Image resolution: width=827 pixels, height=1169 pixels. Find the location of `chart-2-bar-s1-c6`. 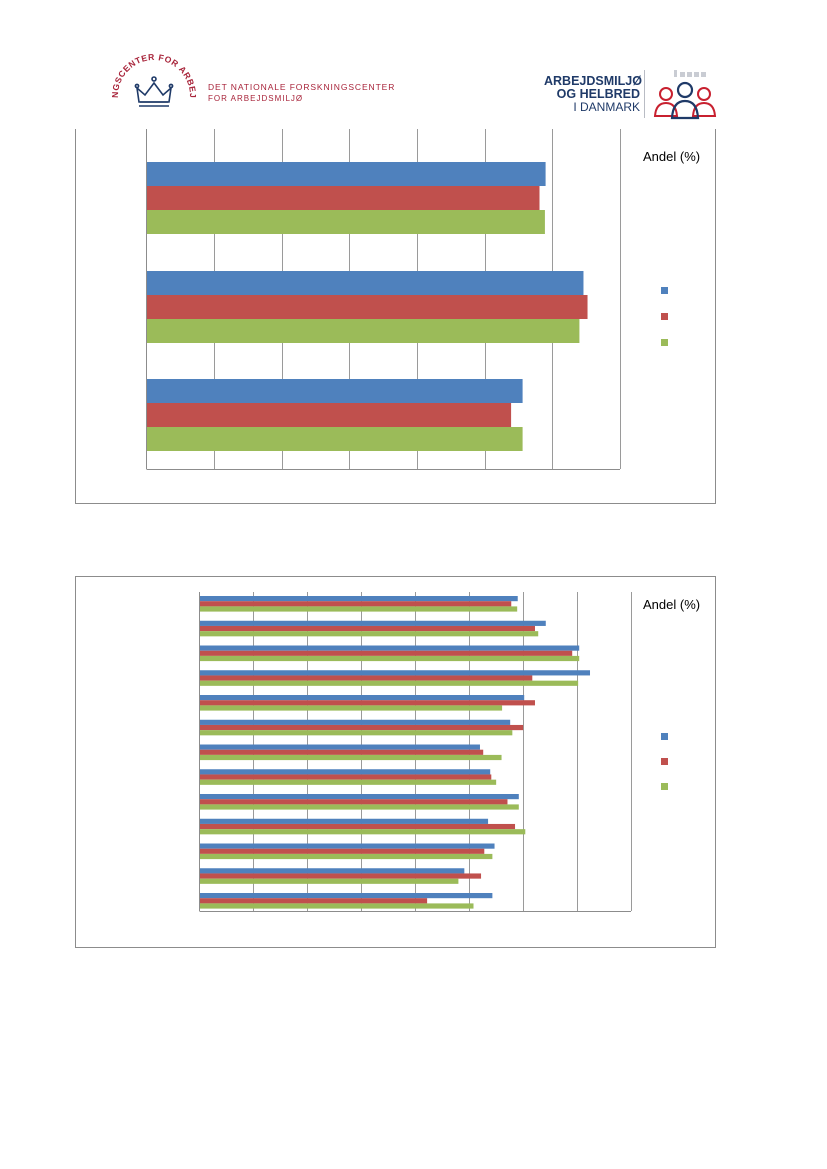

chart-2-bar-s1-c6 is located at coordinates (355, 722).